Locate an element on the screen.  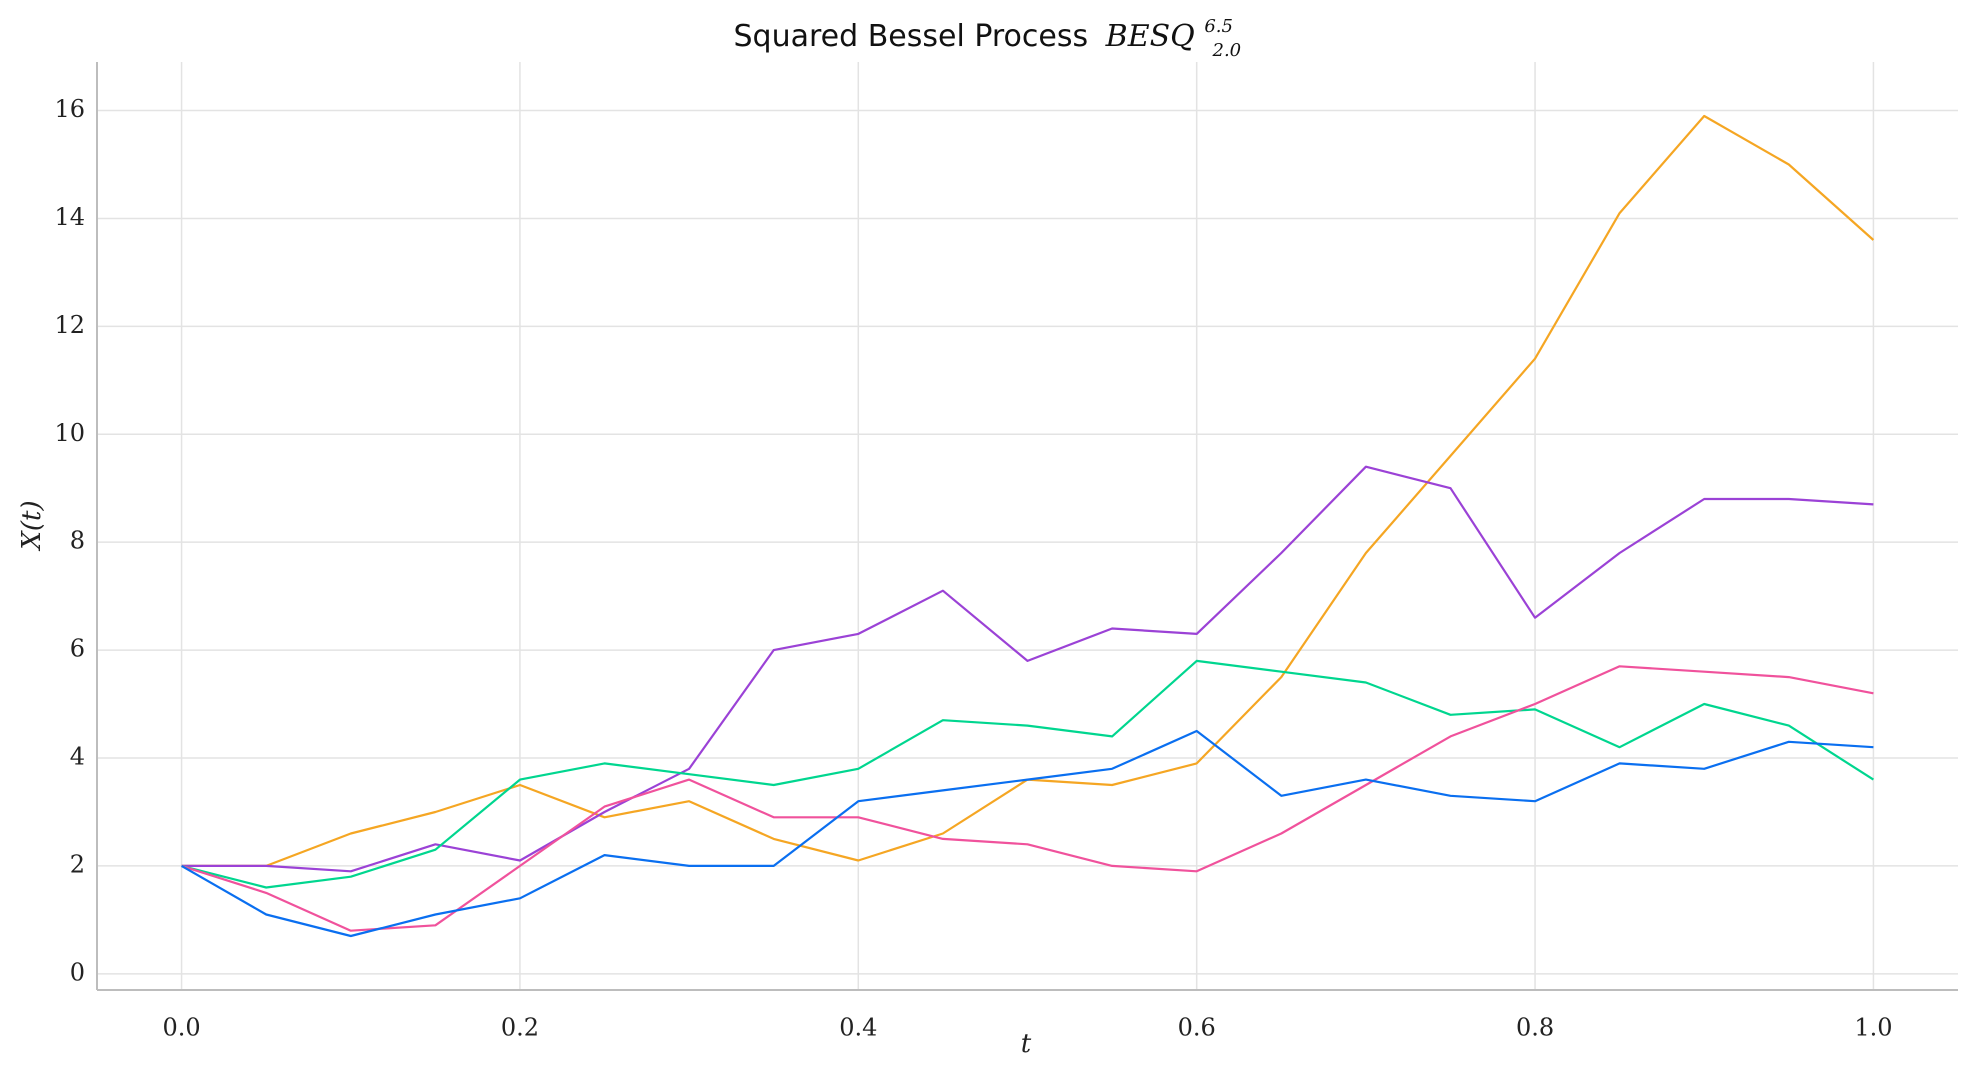
y-tick-label: 6 is located at coordinates (77, 649).